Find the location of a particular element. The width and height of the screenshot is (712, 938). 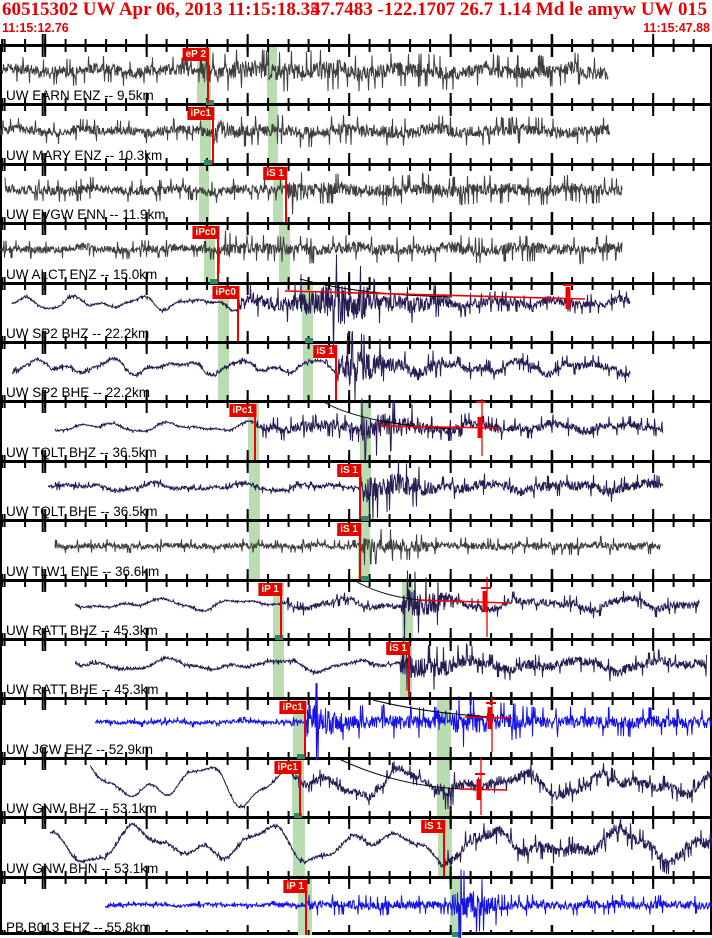

trace-row: UW GNW BHZ -- 53.1km iPc1 is located at coordinates (356, 787).